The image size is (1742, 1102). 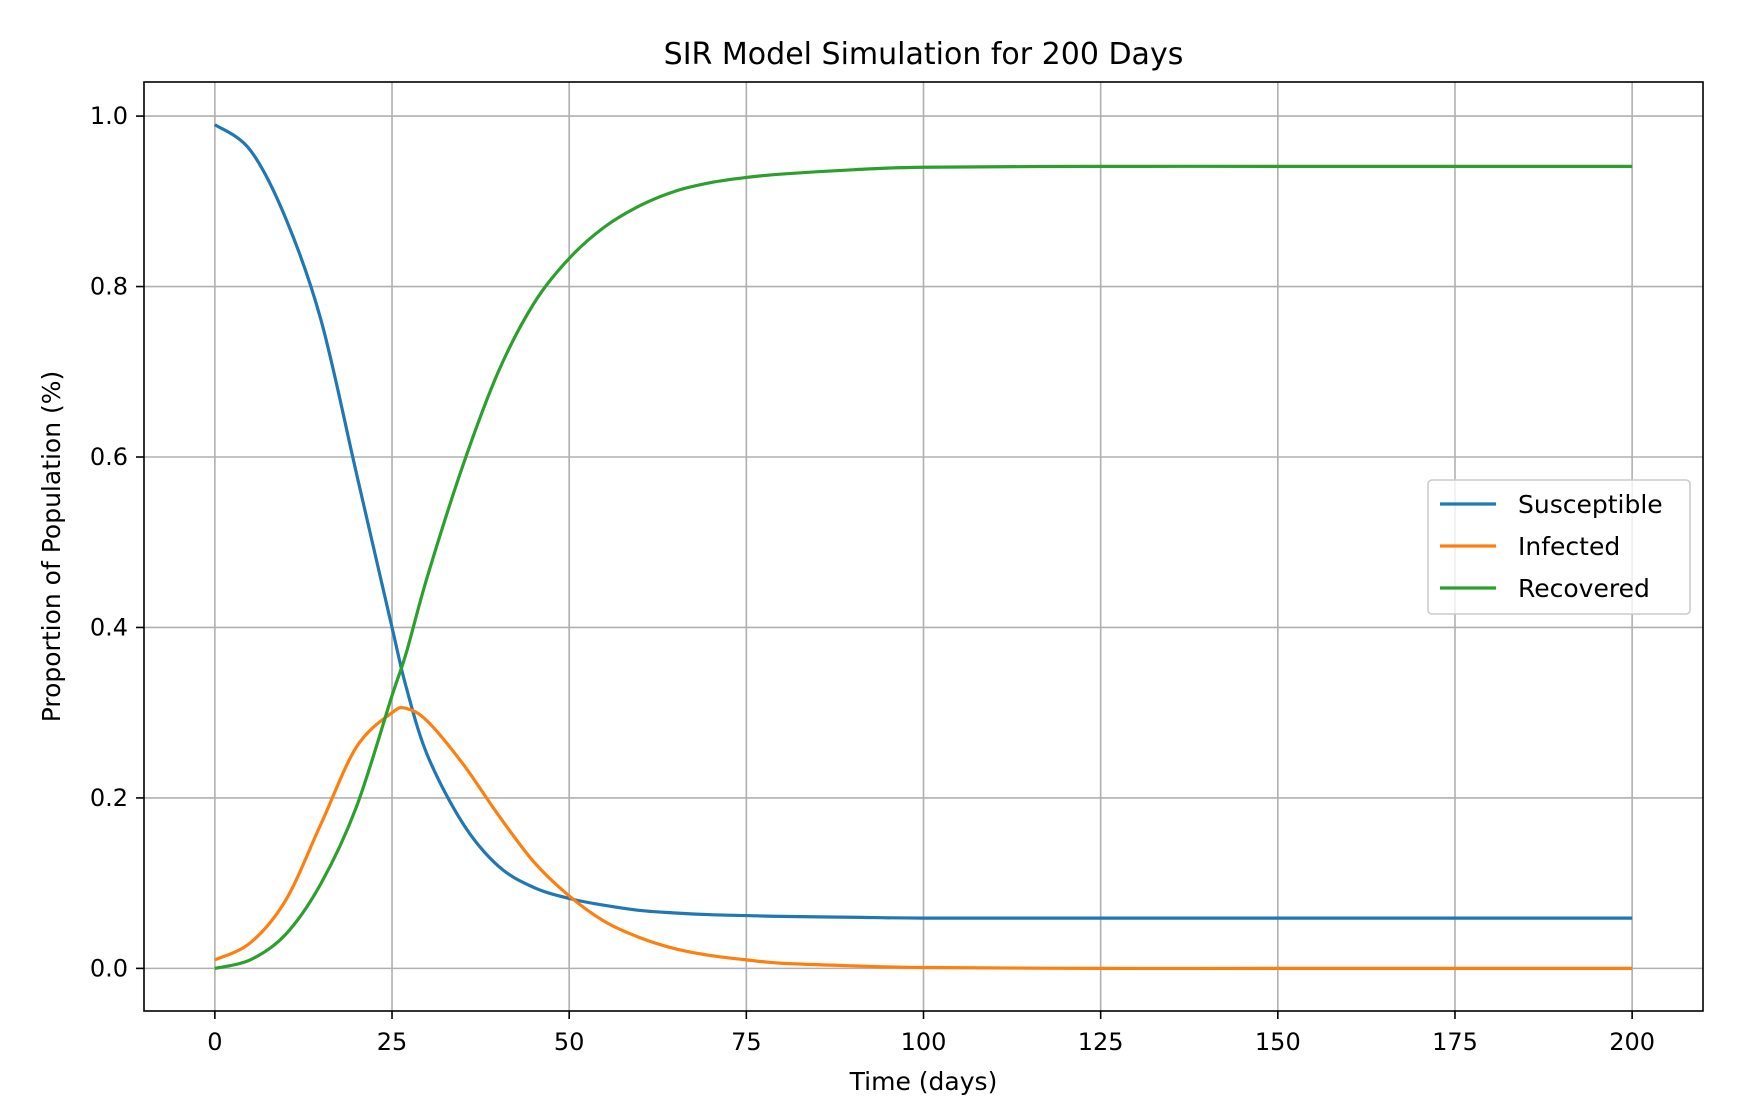 What do you see at coordinates (569, 1042) in the screenshot?
I see `x-tick-label: 50` at bounding box center [569, 1042].